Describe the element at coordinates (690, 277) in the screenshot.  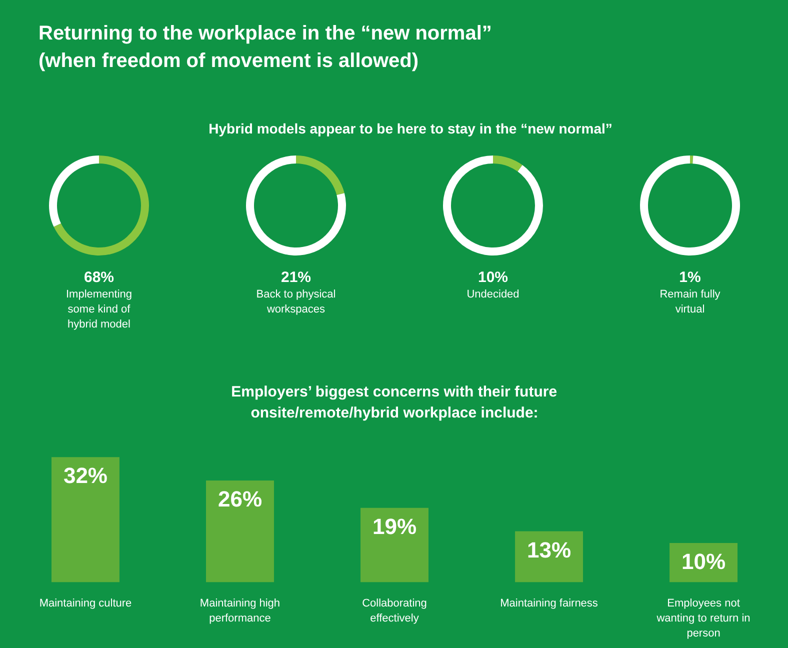
I see `text: 1%` at that location.